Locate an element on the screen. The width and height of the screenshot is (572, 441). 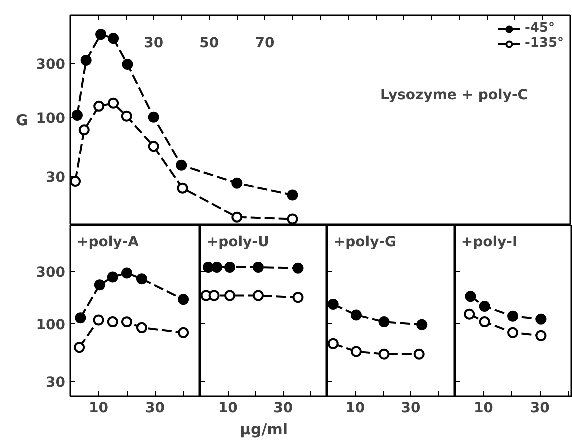
legend-label: -45° is located at coordinates (539, 28).